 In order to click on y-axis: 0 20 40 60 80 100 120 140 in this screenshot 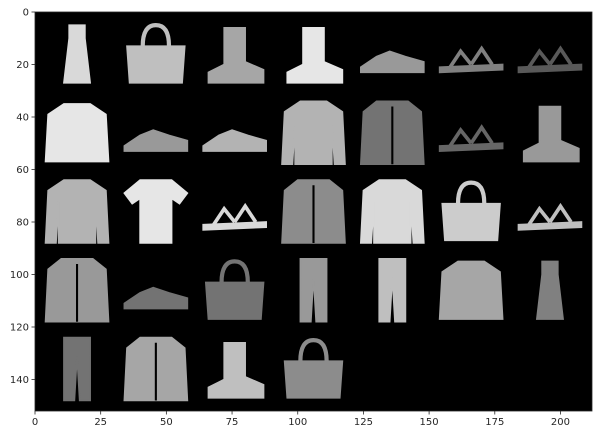, I will do `click(22, 197)`.